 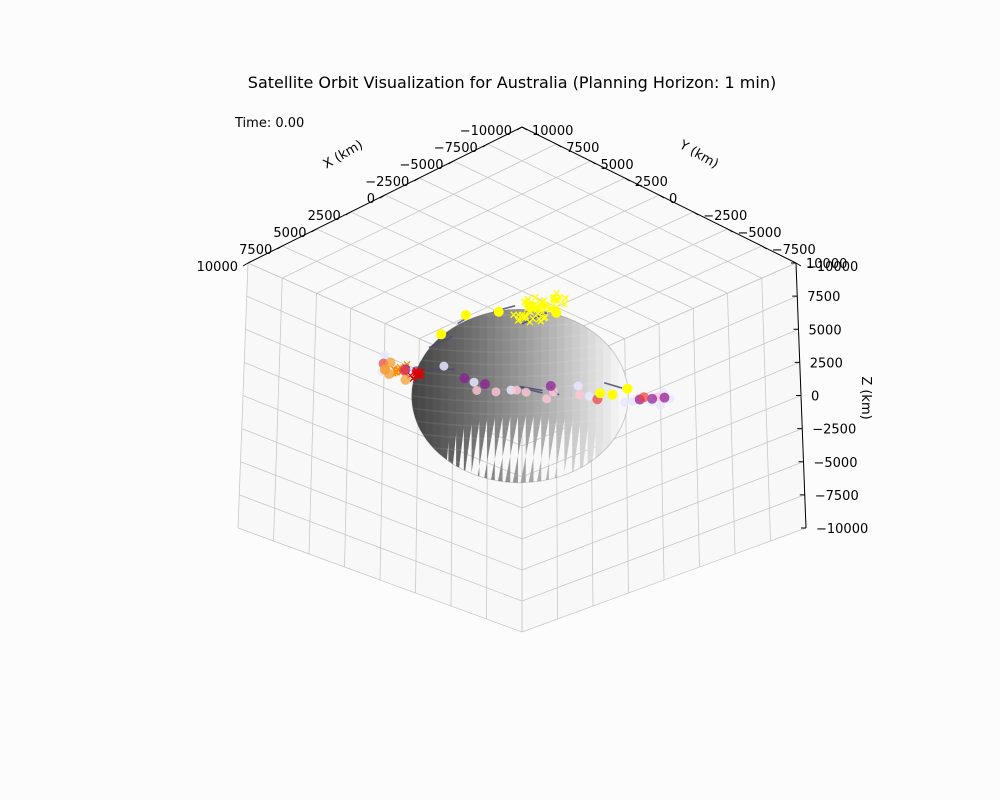 I want to click on y-tick-label: 2500, so click(x=651, y=182).